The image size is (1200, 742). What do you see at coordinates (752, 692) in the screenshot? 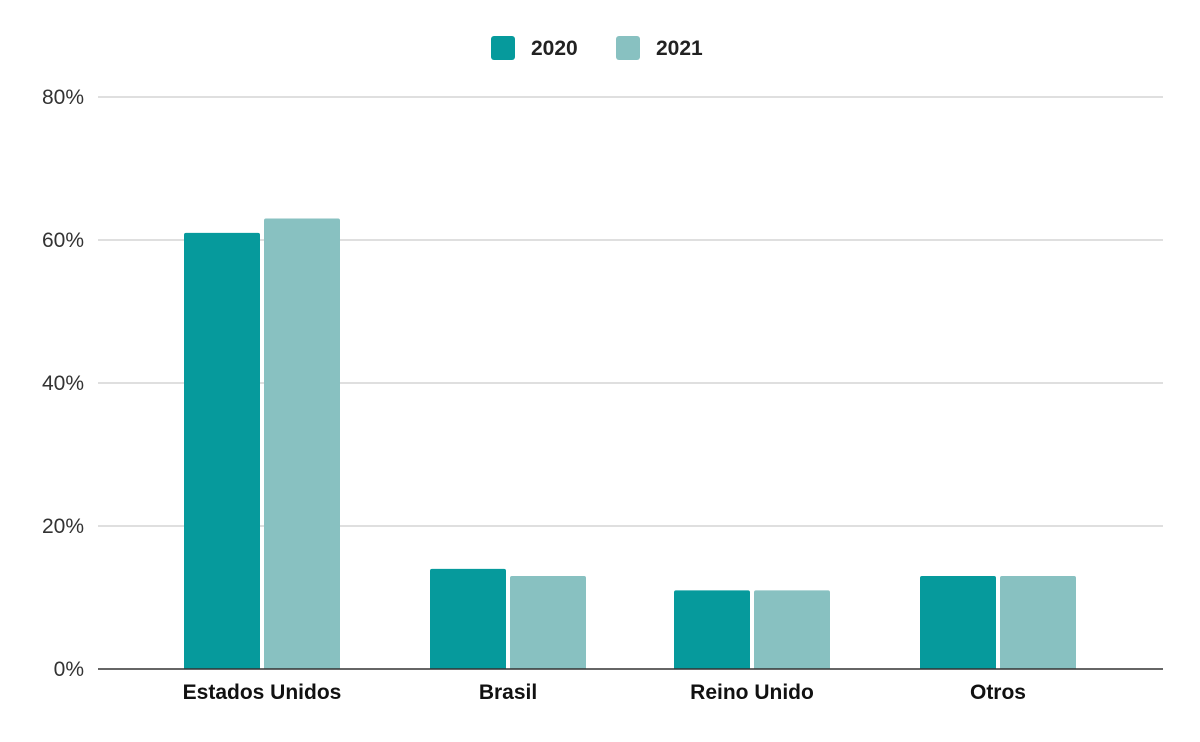
I see `x-category-label: Reino Unido` at bounding box center [752, 692].